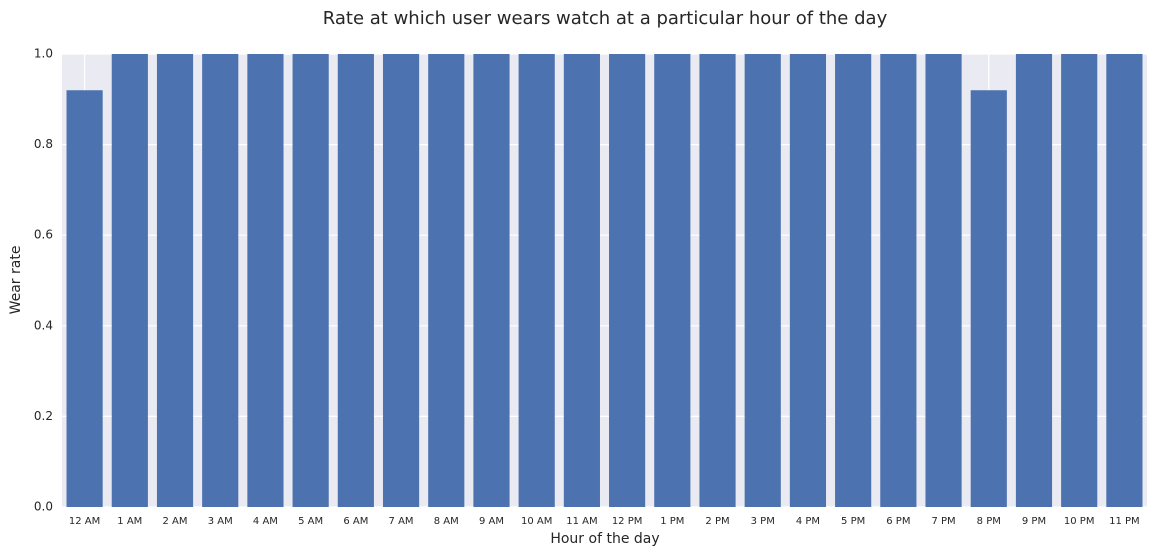 The height and width of the screenshot is (557, 1157). What do you see at coordinates (717, 521) in the screenshot?
I see `x-tick-label: 2 PM` at bounding box center [717, 521].